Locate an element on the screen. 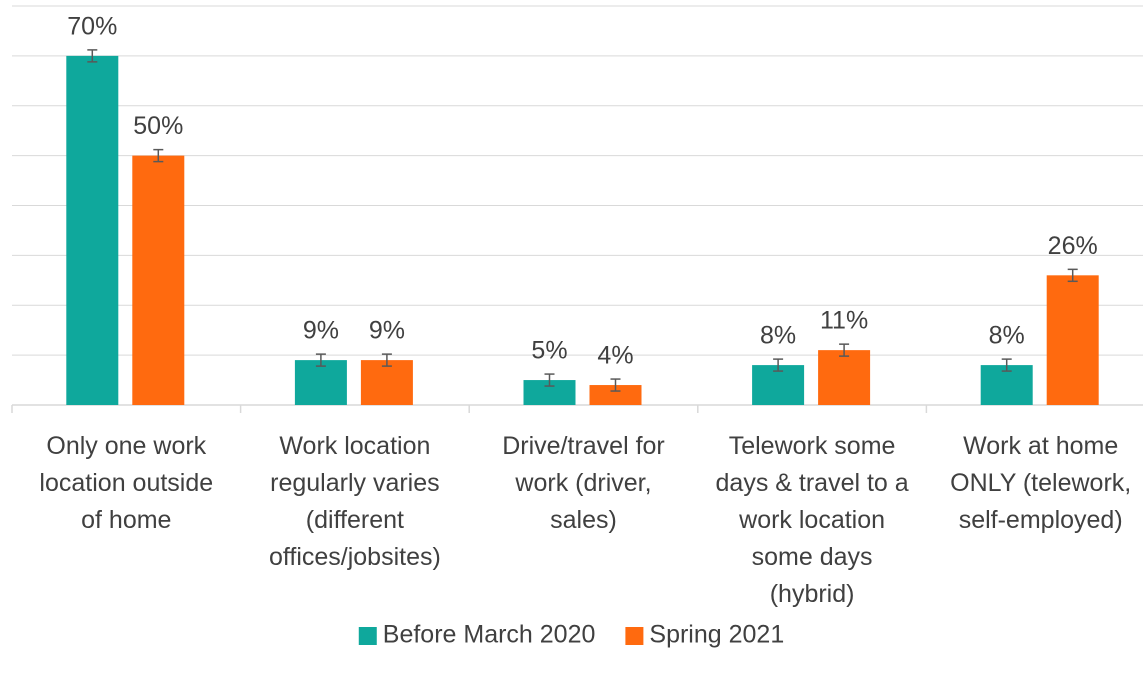  value-label: 11% is located at coordinates (844, 321).